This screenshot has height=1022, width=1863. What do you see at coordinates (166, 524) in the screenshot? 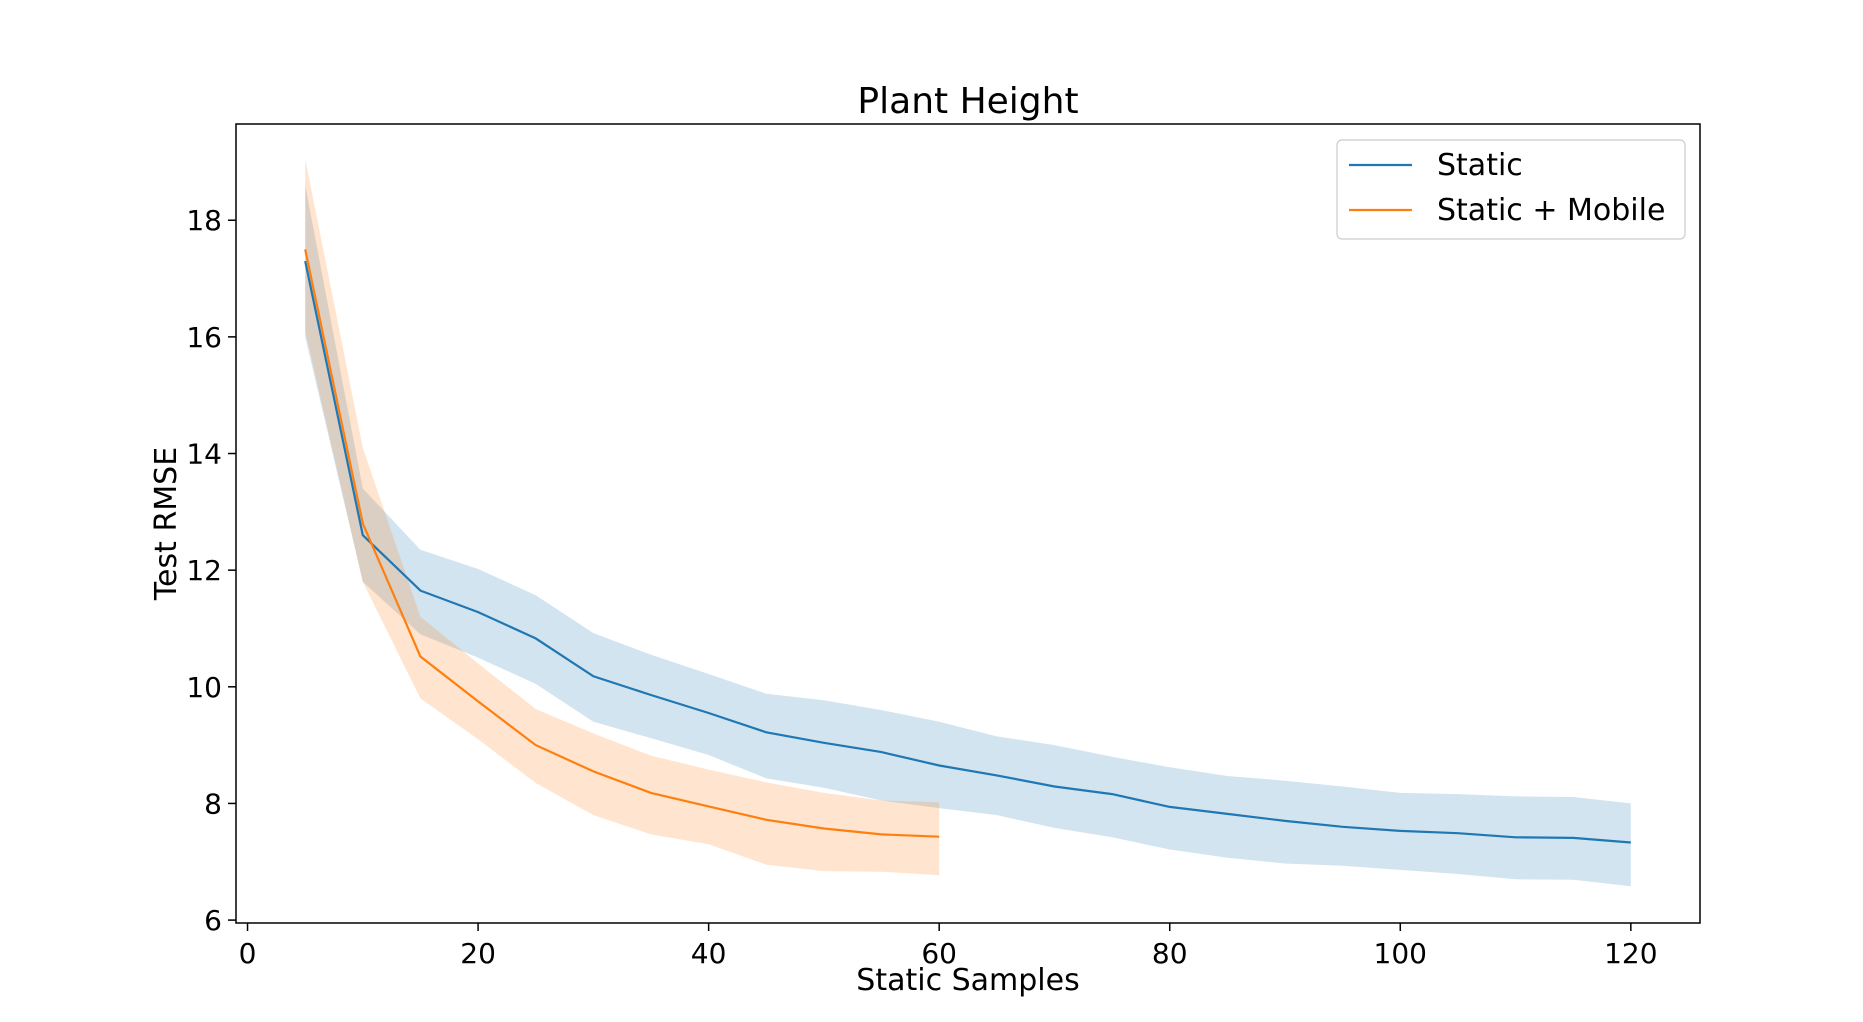
I see `y-axis-label: Test RMSE` at bounding box center [166, 524].